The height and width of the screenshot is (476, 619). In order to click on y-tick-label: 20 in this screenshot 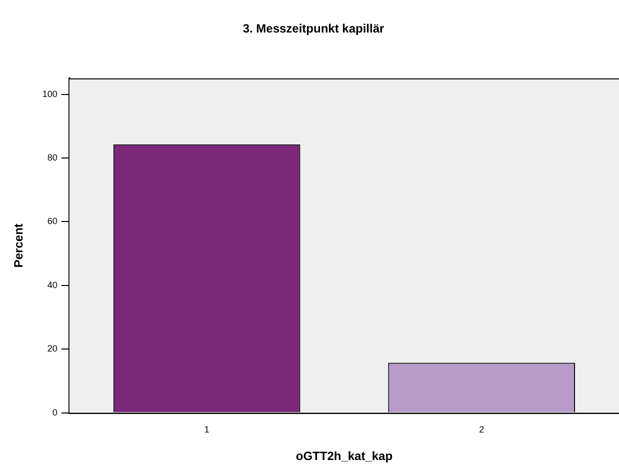, I will do `click(52, 349)`.